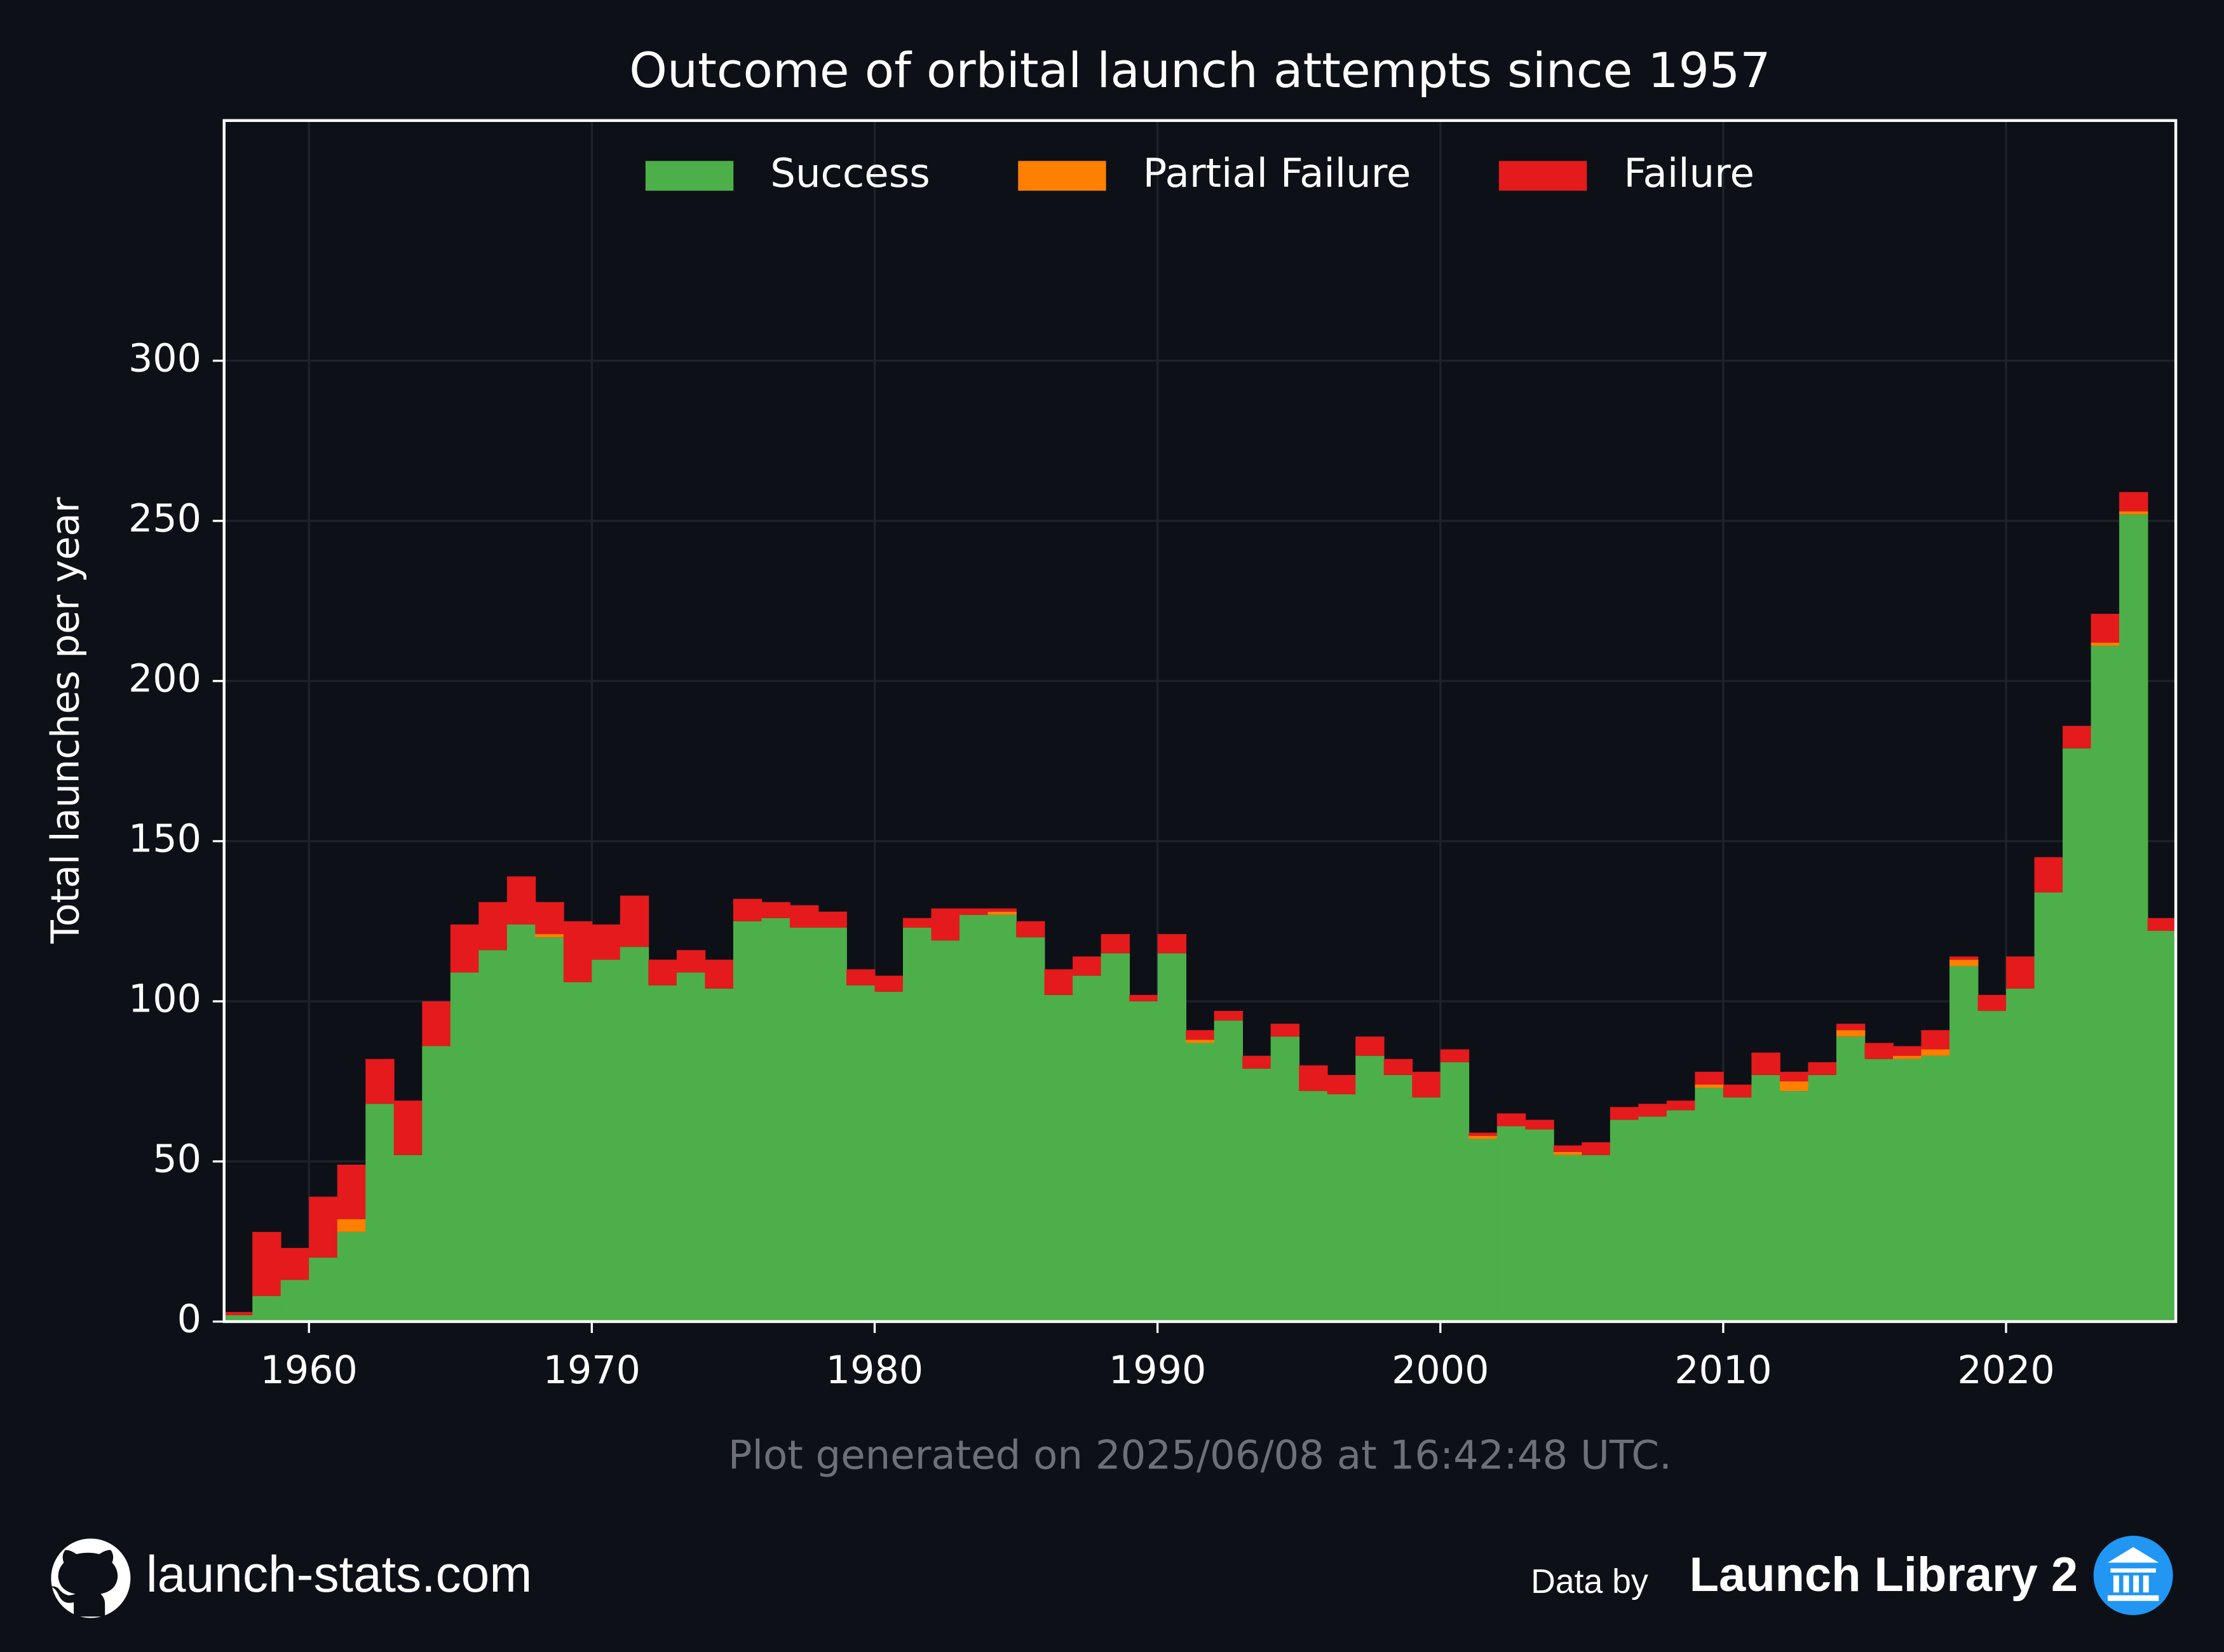  What do you see at coordinates (177, 1160) in the screenshot?
I see `y-tick-label: 50` at bounding box center [177, 1160].